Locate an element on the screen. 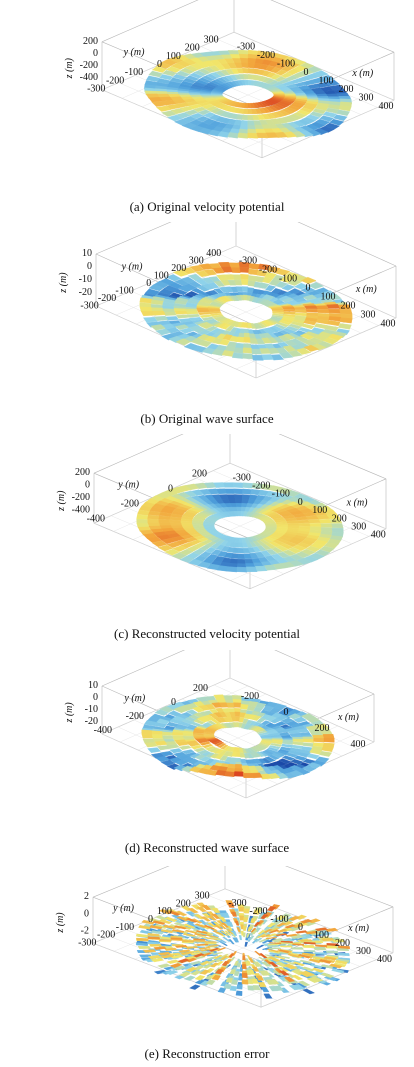 This screenshot has height=1067, width=414. surface is located at coordinates (243, 949).